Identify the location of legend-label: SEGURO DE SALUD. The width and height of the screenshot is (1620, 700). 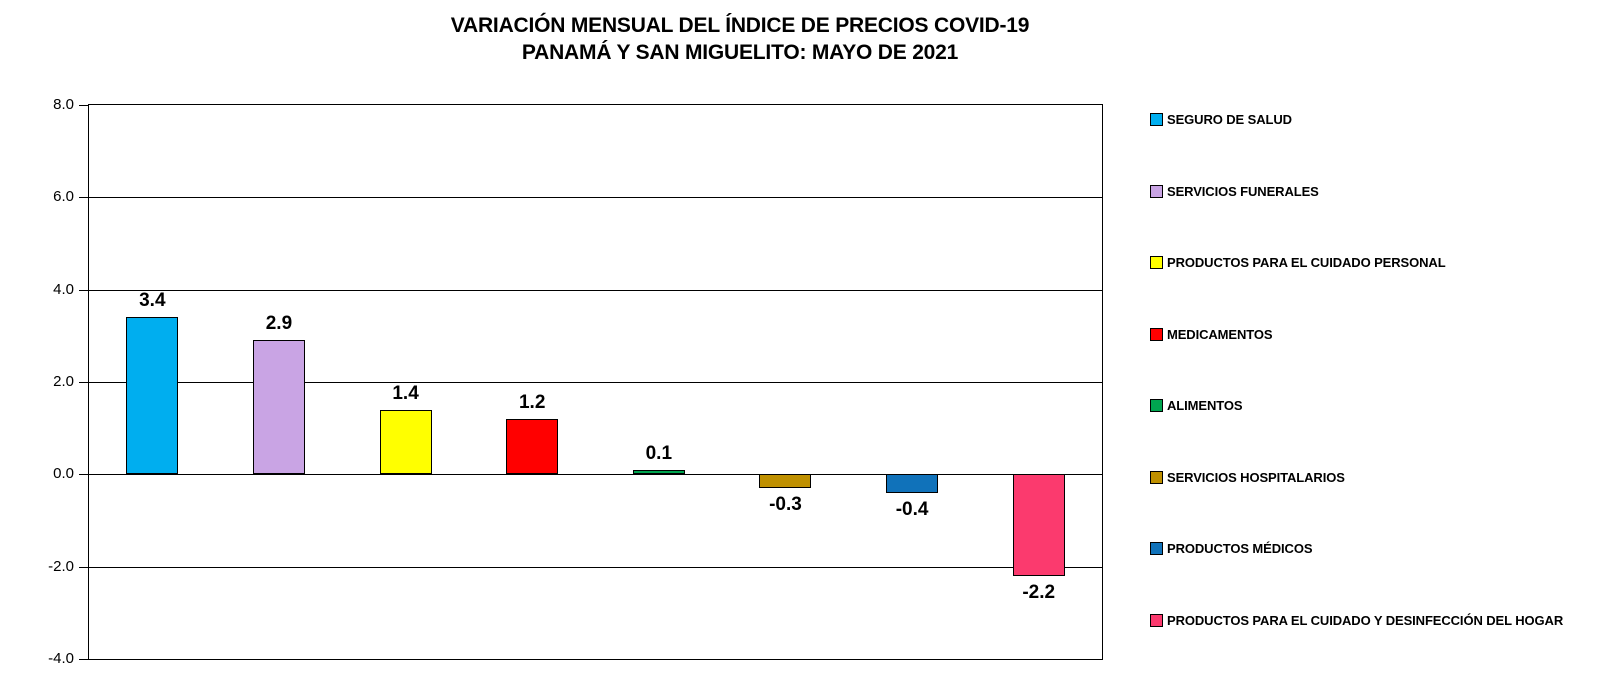
(1229, 119).